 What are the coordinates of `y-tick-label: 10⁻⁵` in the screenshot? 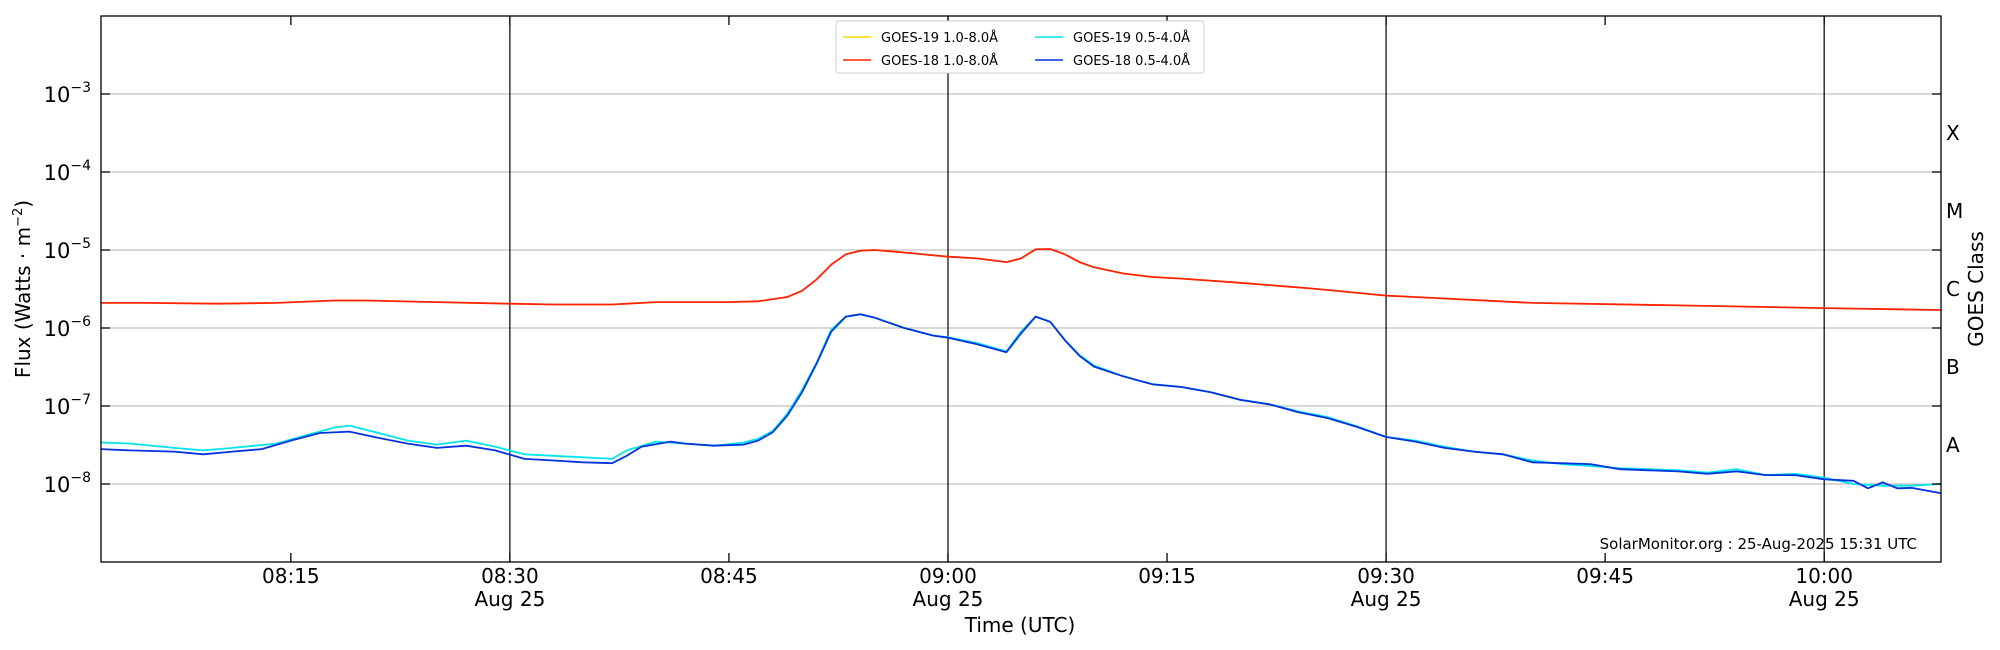 It's located at (67, 249).